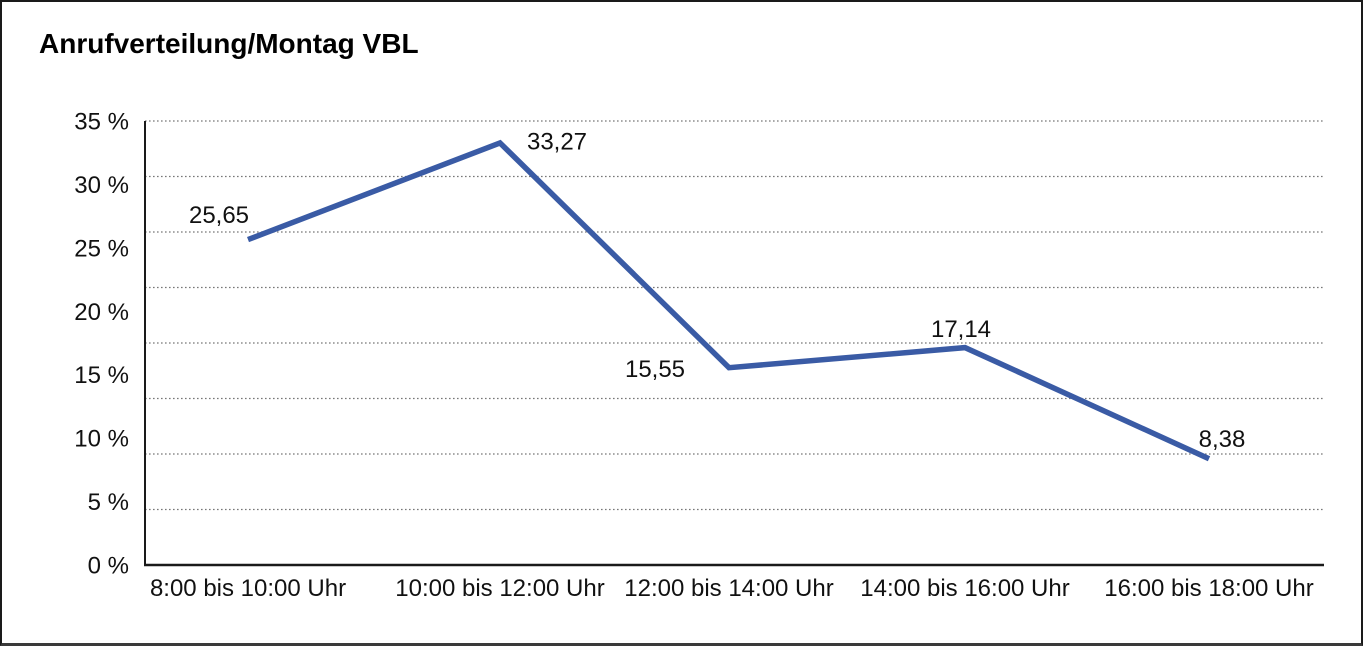  Describe the element at coordinates (108, 566) in the screenshot. I see `y-axis-tick-label: 0 %` at that location.